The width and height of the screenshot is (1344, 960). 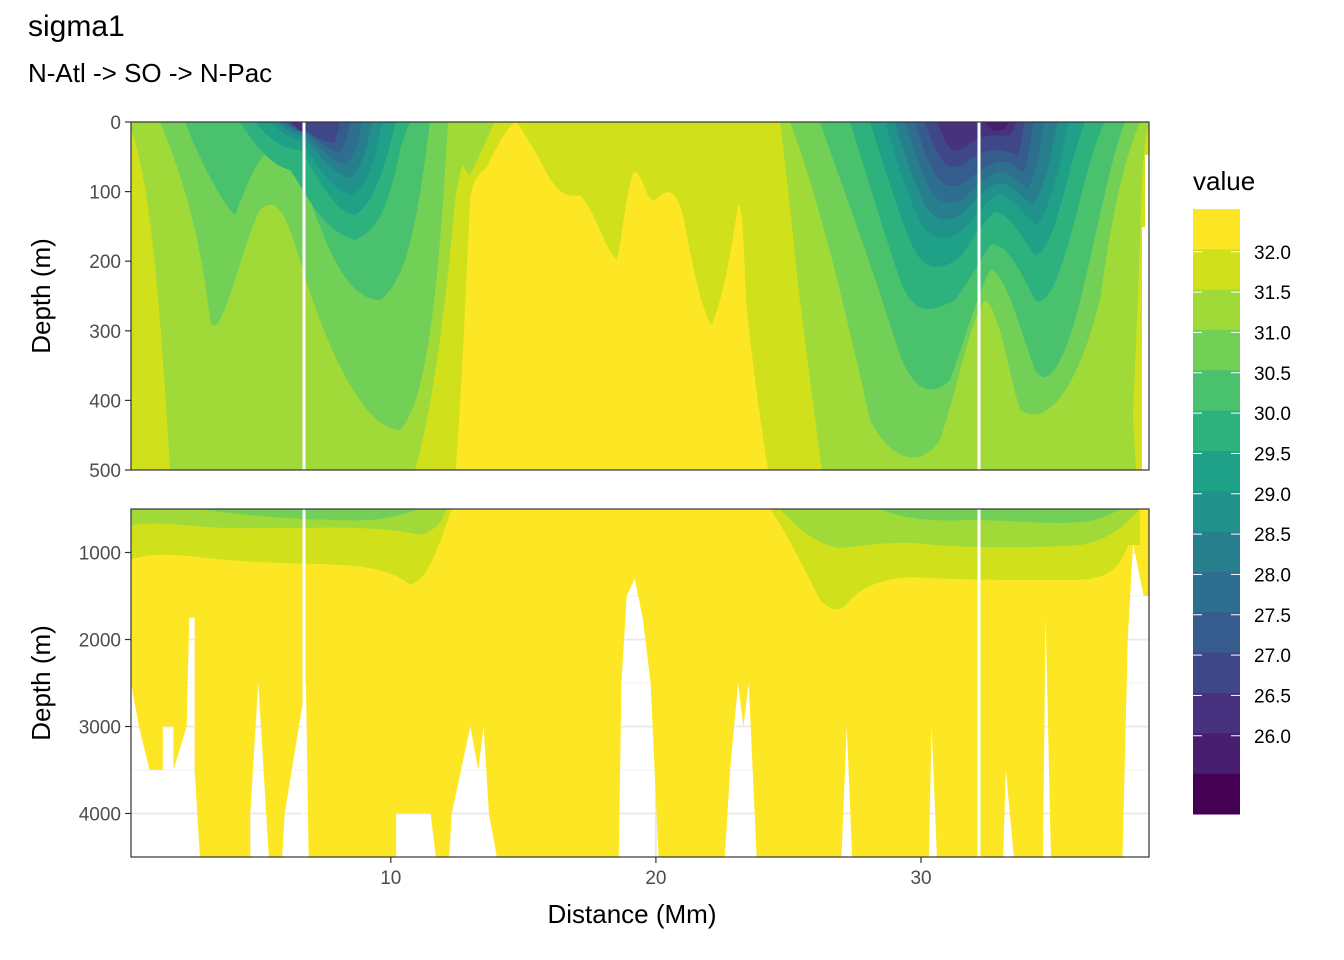 I want to click on y-tick-label: 300, so click(x=105, y=332).